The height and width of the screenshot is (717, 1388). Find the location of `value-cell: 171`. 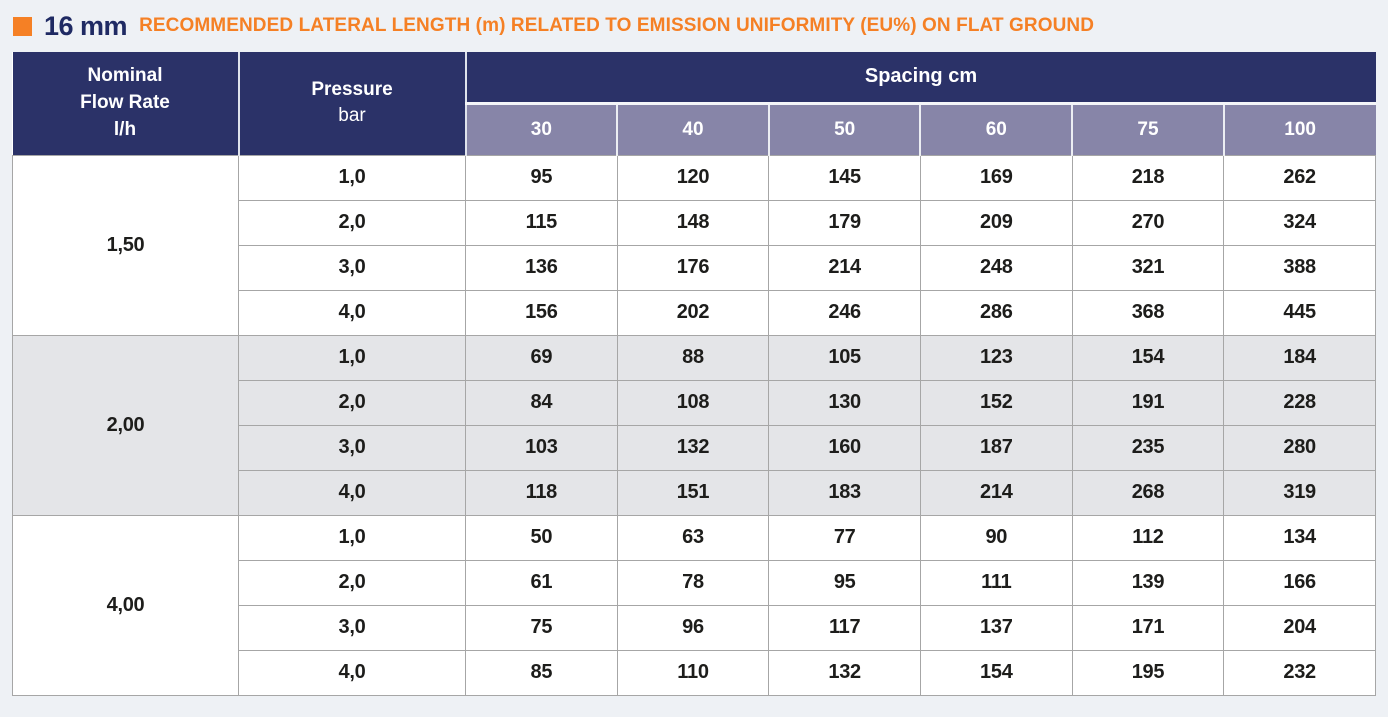

value-cell: 171 is located at coordinates (1148, 627).